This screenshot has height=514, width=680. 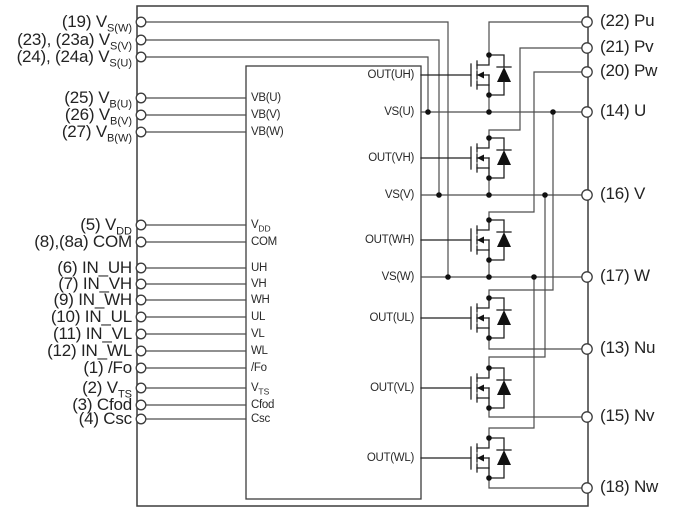 I want to click on wire-ul-drain, so click(x=521, y=205).